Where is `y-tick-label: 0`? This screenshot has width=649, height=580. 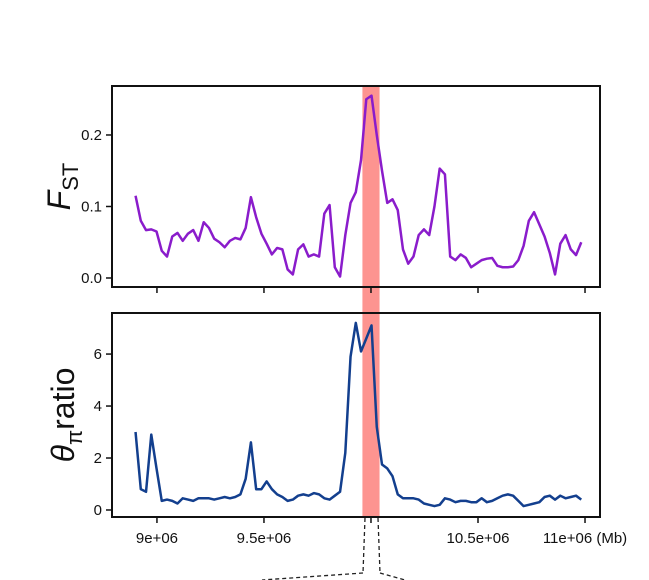 y-tick-label: 0 is located at coordinates (98, 510).